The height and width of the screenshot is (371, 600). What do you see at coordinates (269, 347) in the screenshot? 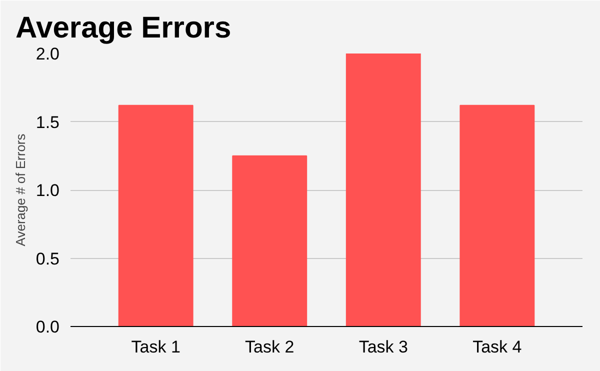
I see `x-tick-label: Task 2` at bounding box center [269, 347].